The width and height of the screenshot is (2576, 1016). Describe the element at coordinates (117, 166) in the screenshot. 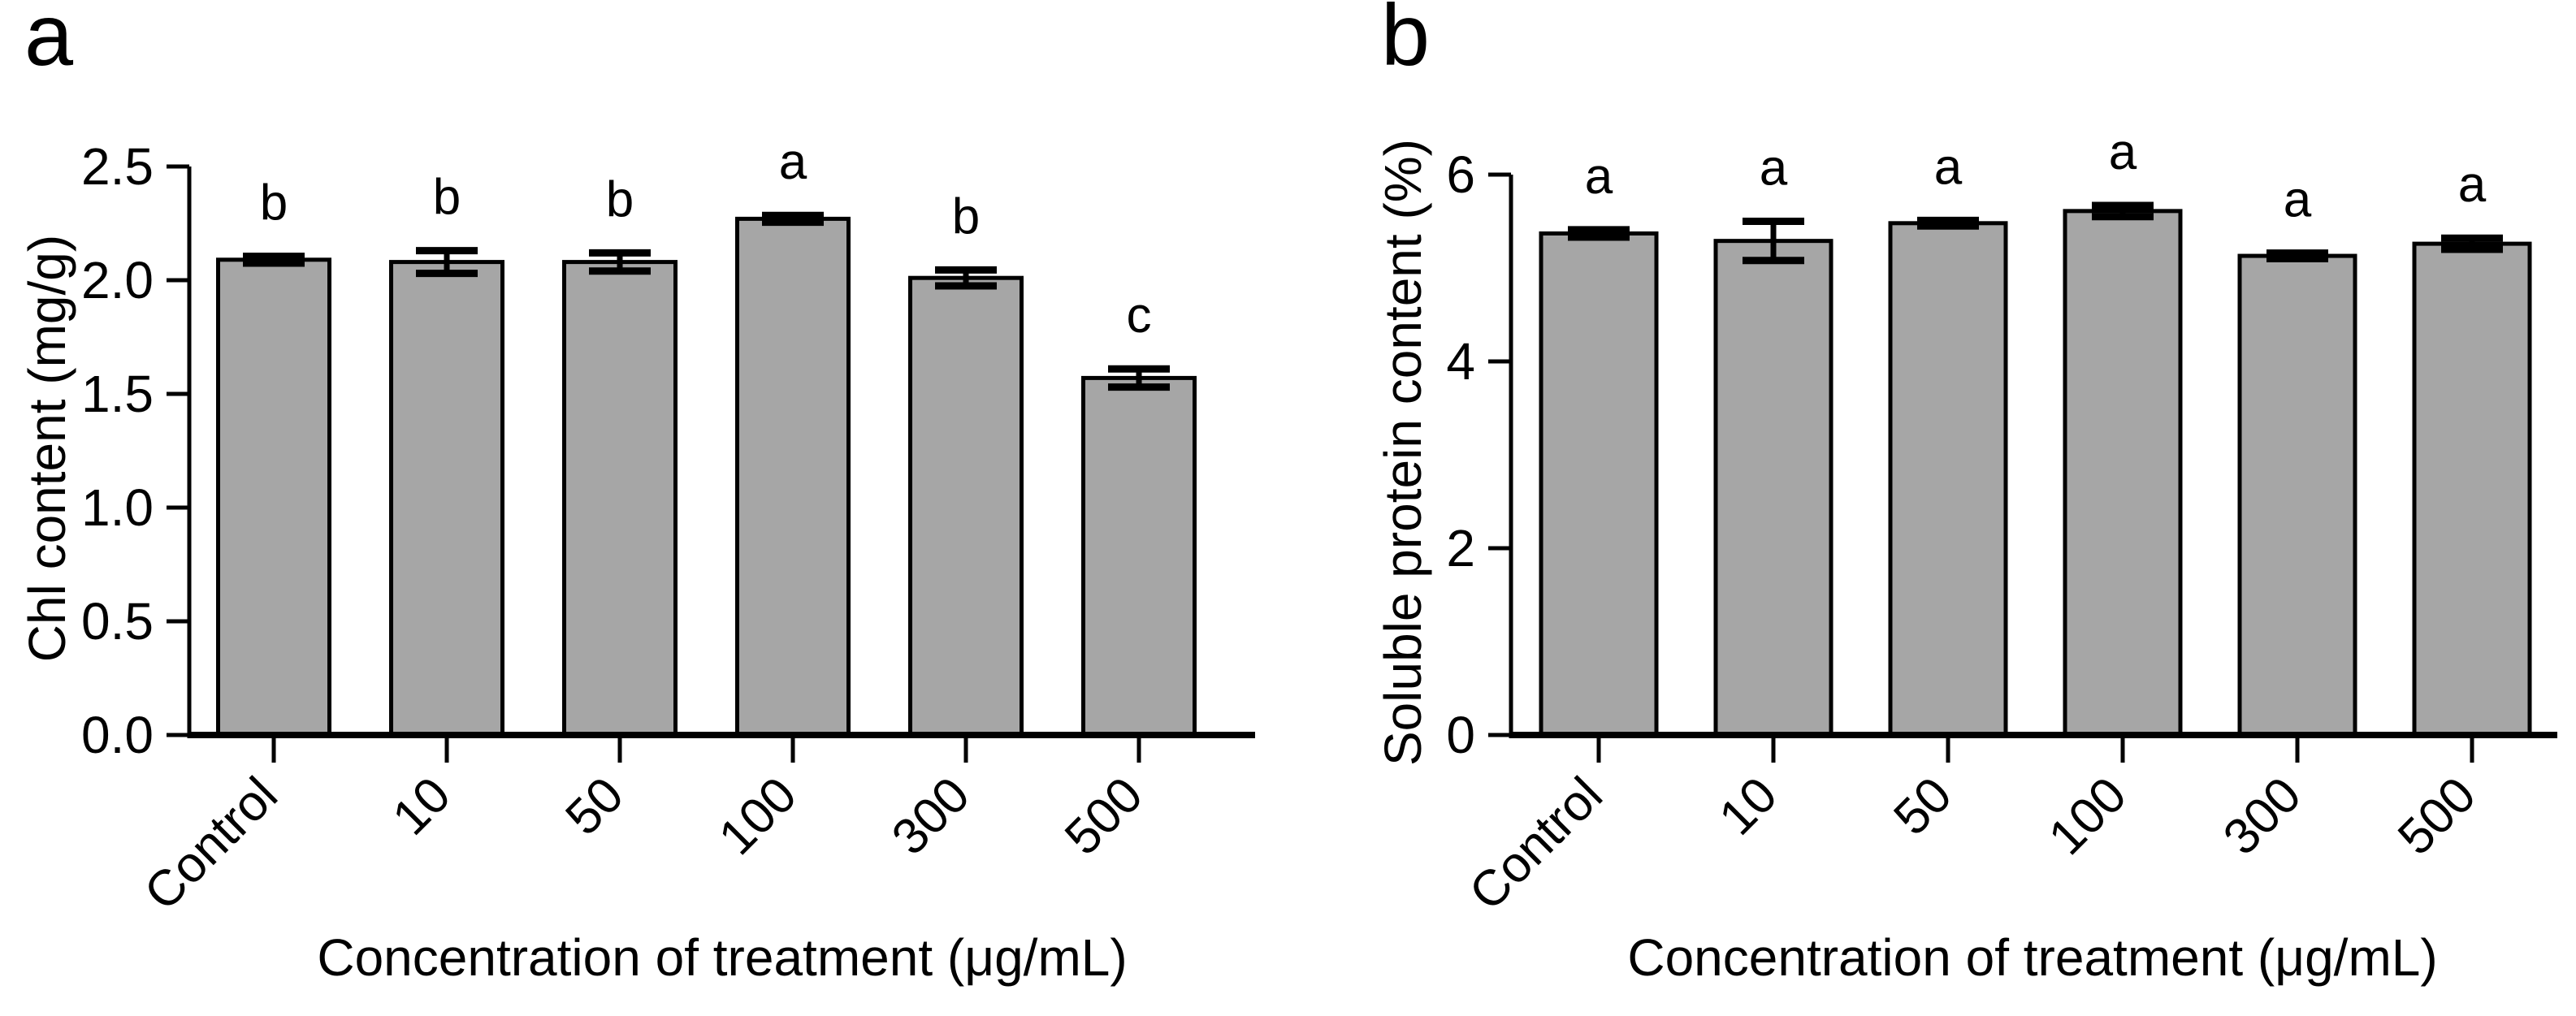

I see `y-tick-label: 2.5` at that location.